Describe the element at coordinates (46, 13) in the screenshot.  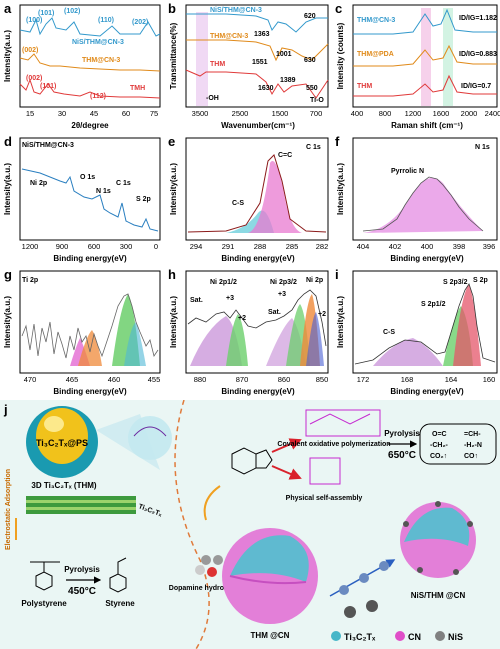
I see `svg-text: (101)` at that location.